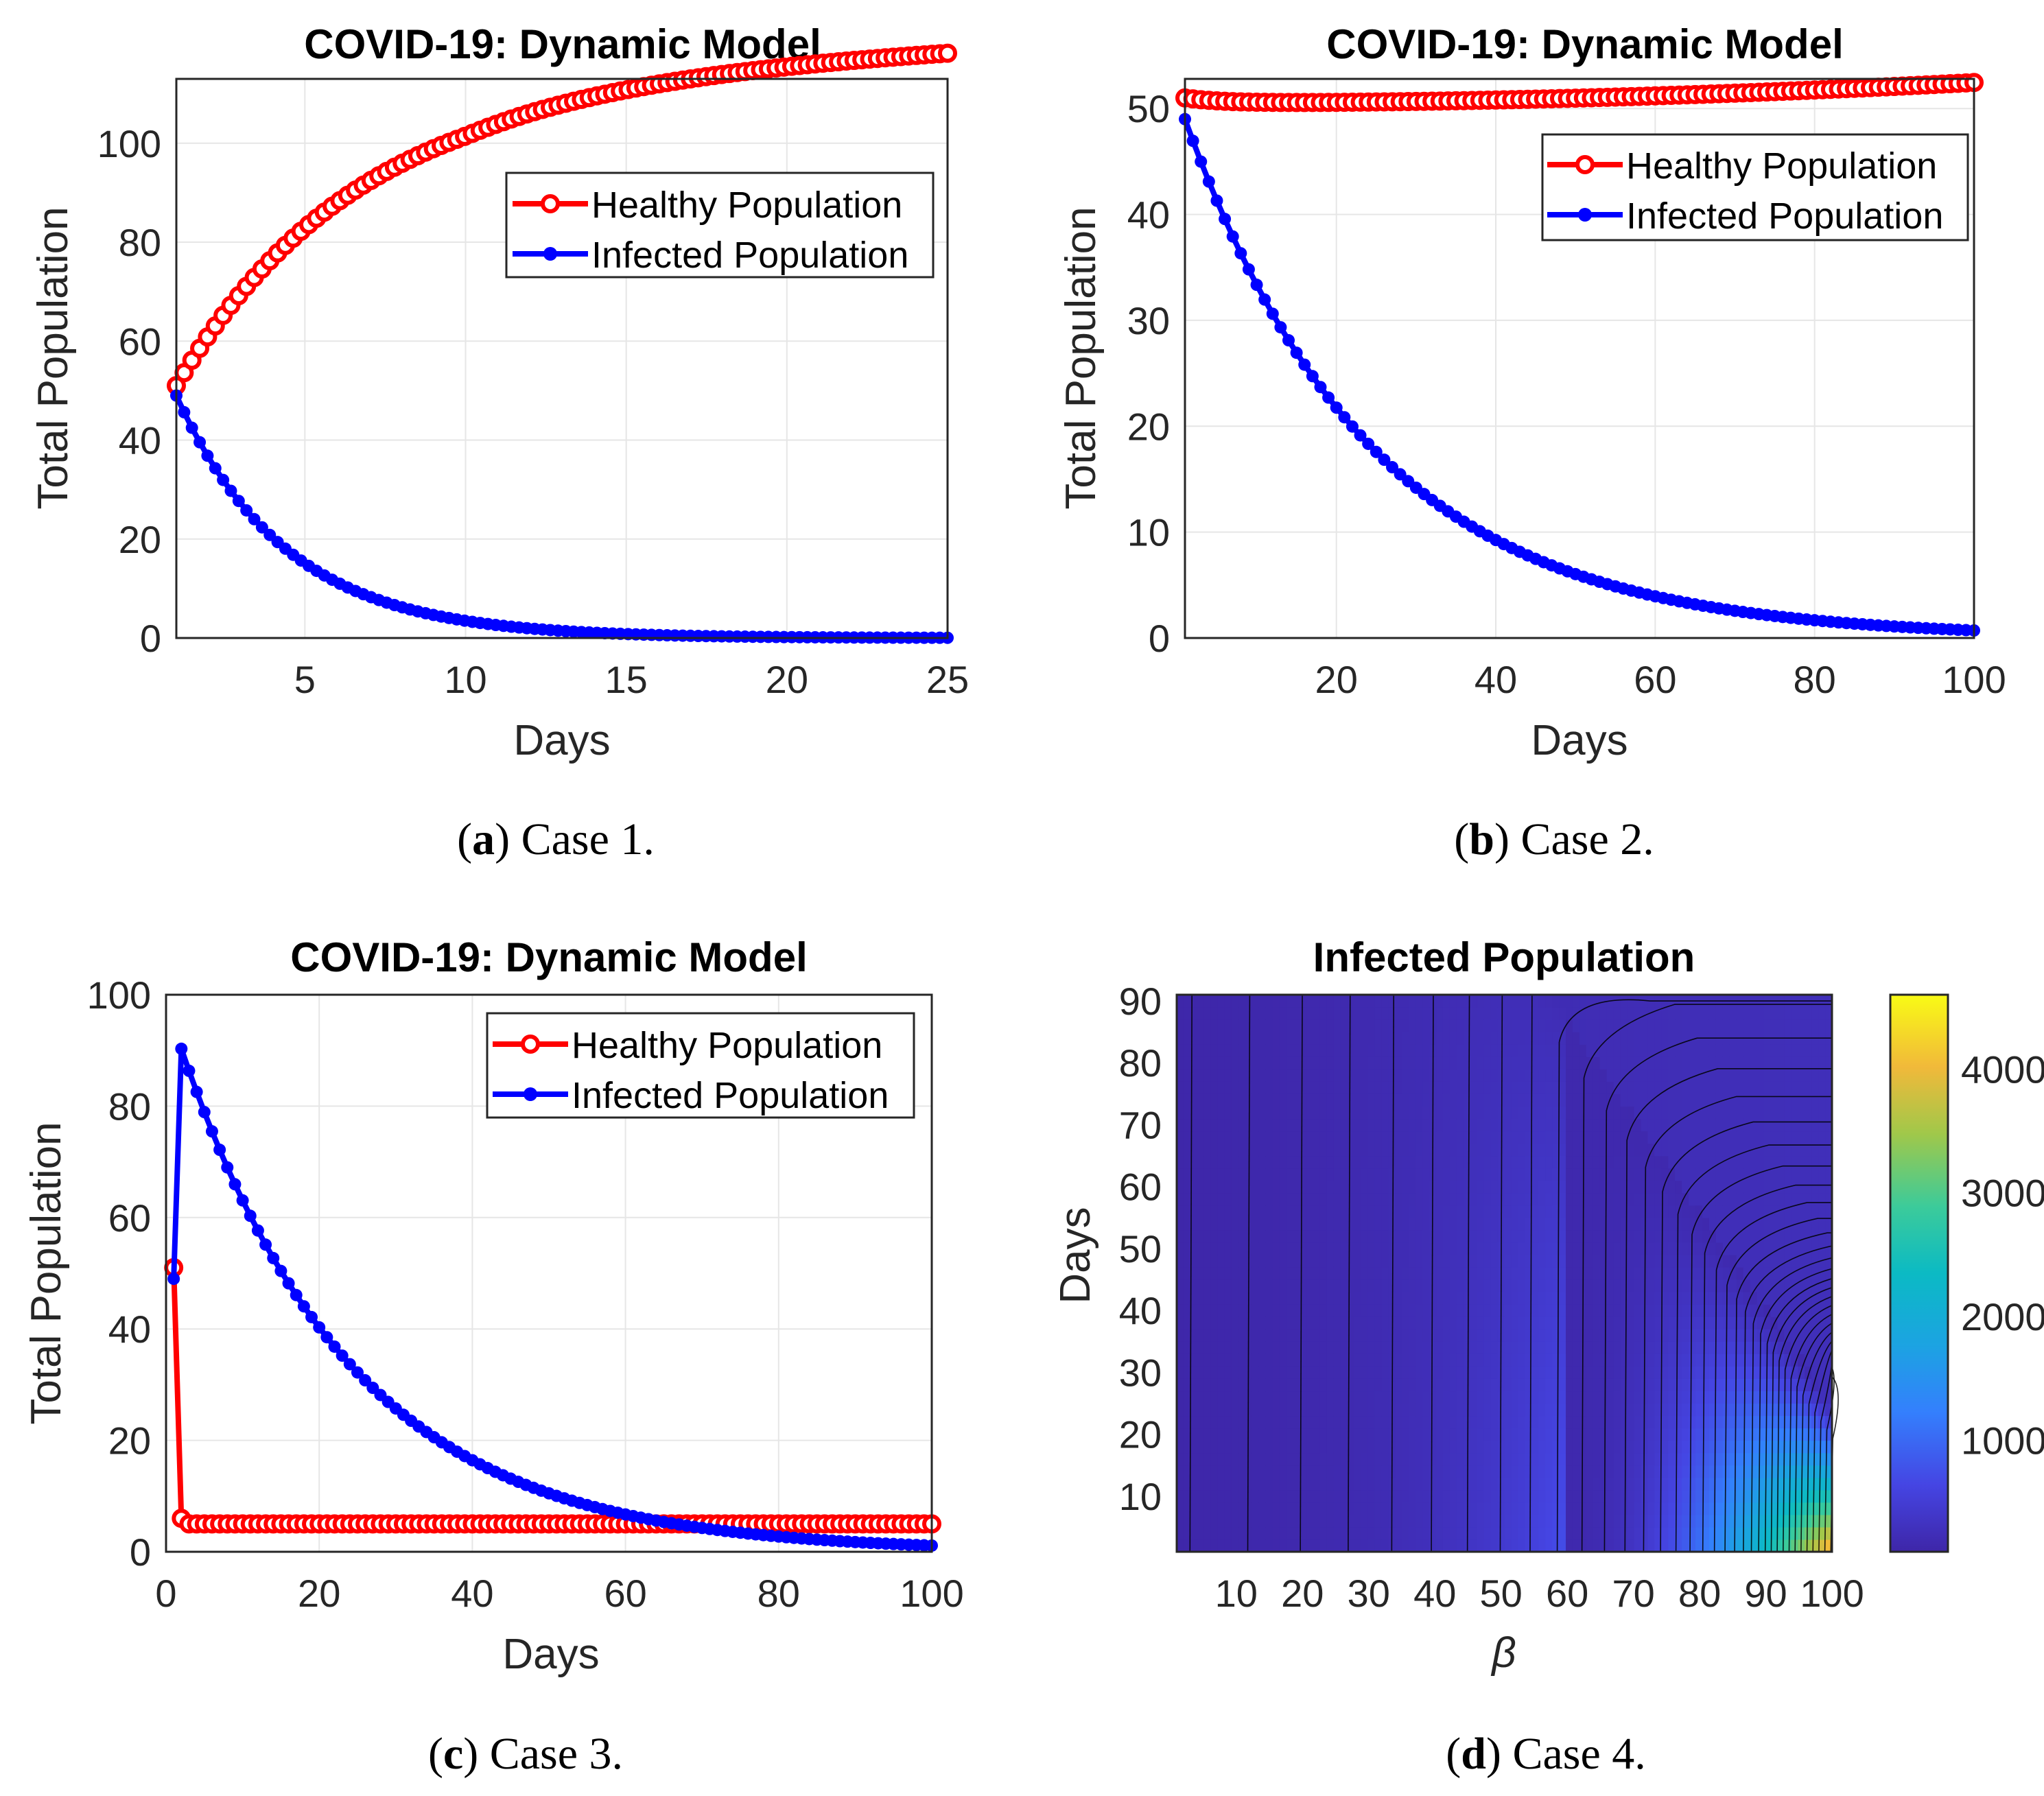 The height and width of the screenshot is (1796, 2044). Describe the element at coordinates (1505, 1274) in the screenshot. I see `heatmap` at that location.